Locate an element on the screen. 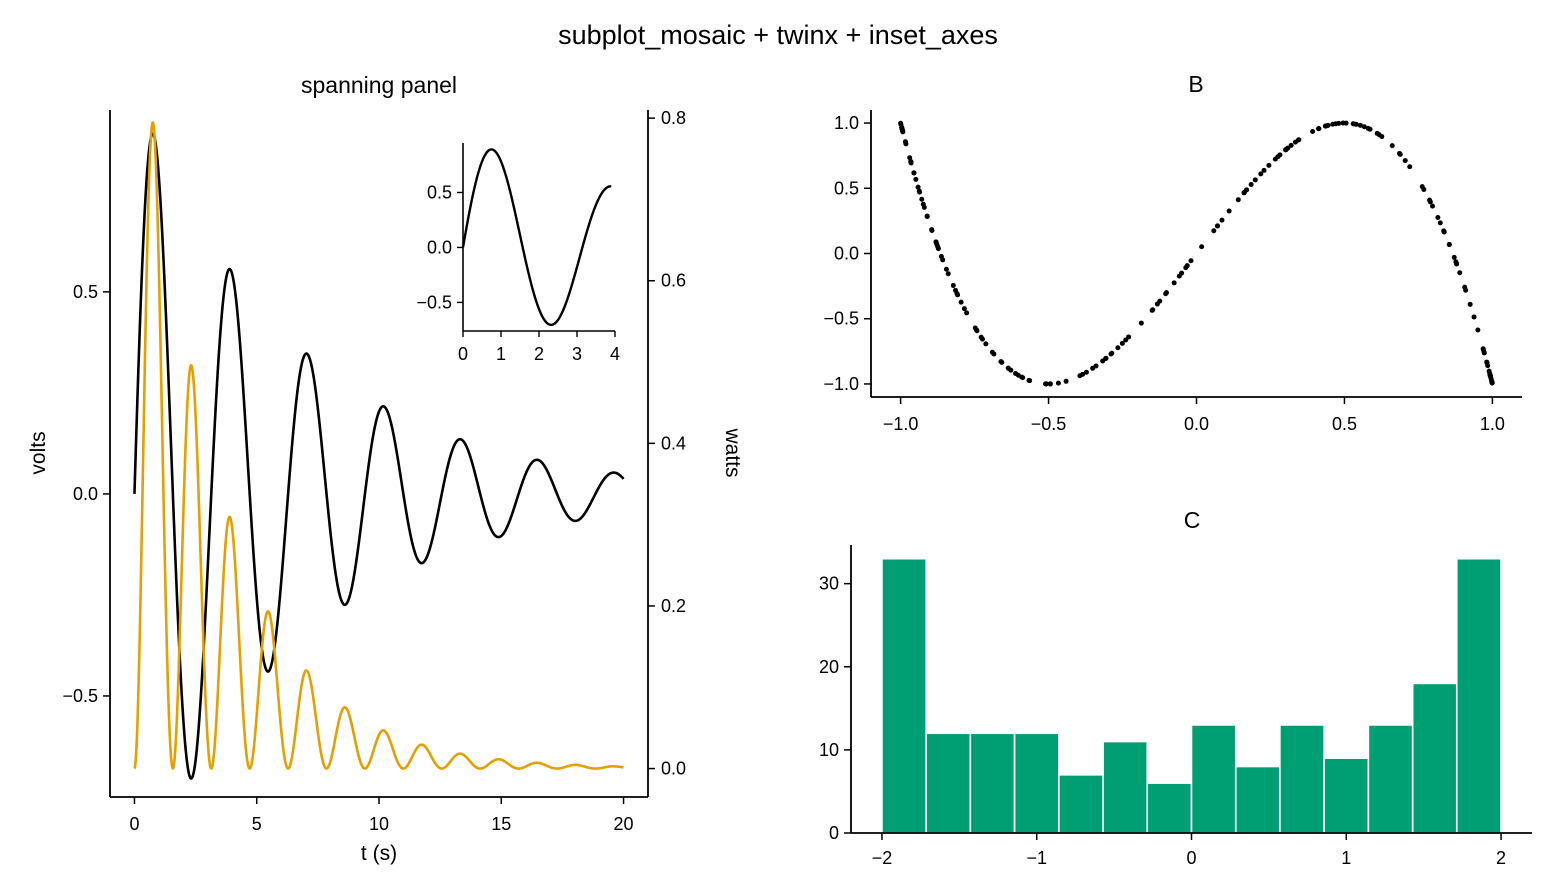  inset-xtick-label: 2 is located at coordinates (539, 354).